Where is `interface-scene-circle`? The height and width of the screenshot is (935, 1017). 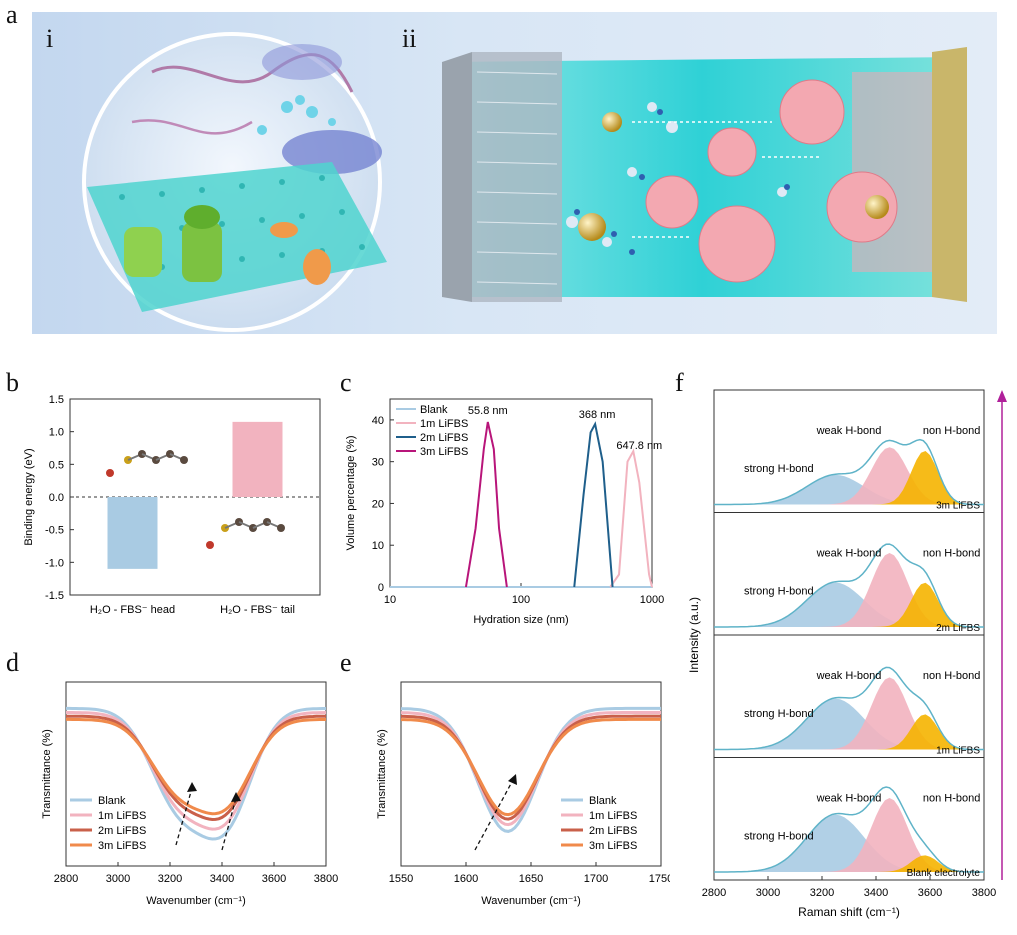
interface-scene-circle is located at coordinates (234, 182).